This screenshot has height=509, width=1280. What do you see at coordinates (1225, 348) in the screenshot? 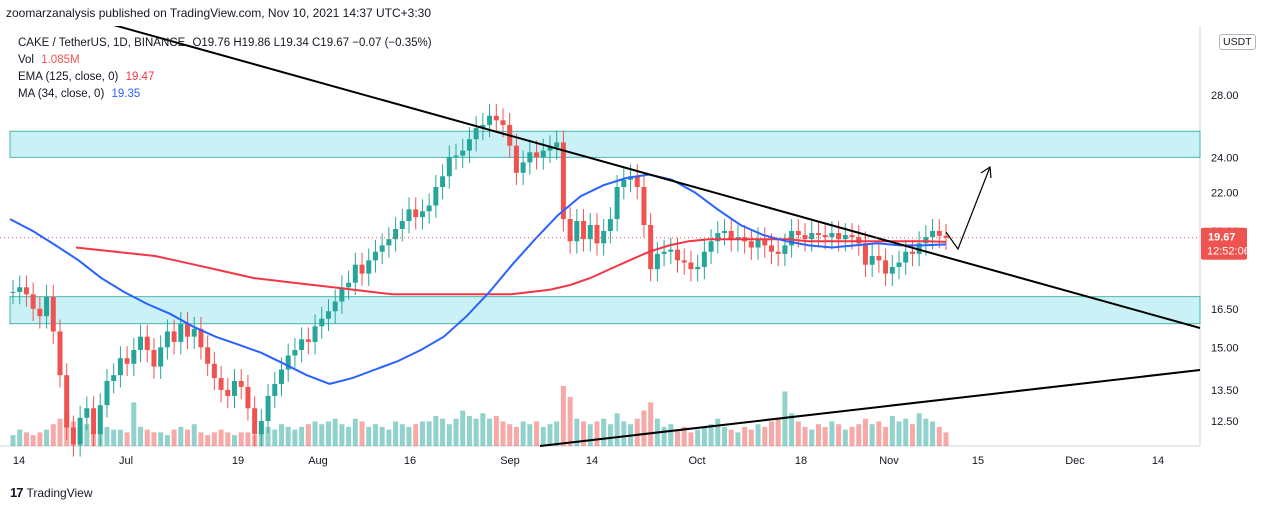
I see `price-tick-label: 15.00` at bounding box center [1225, 348].